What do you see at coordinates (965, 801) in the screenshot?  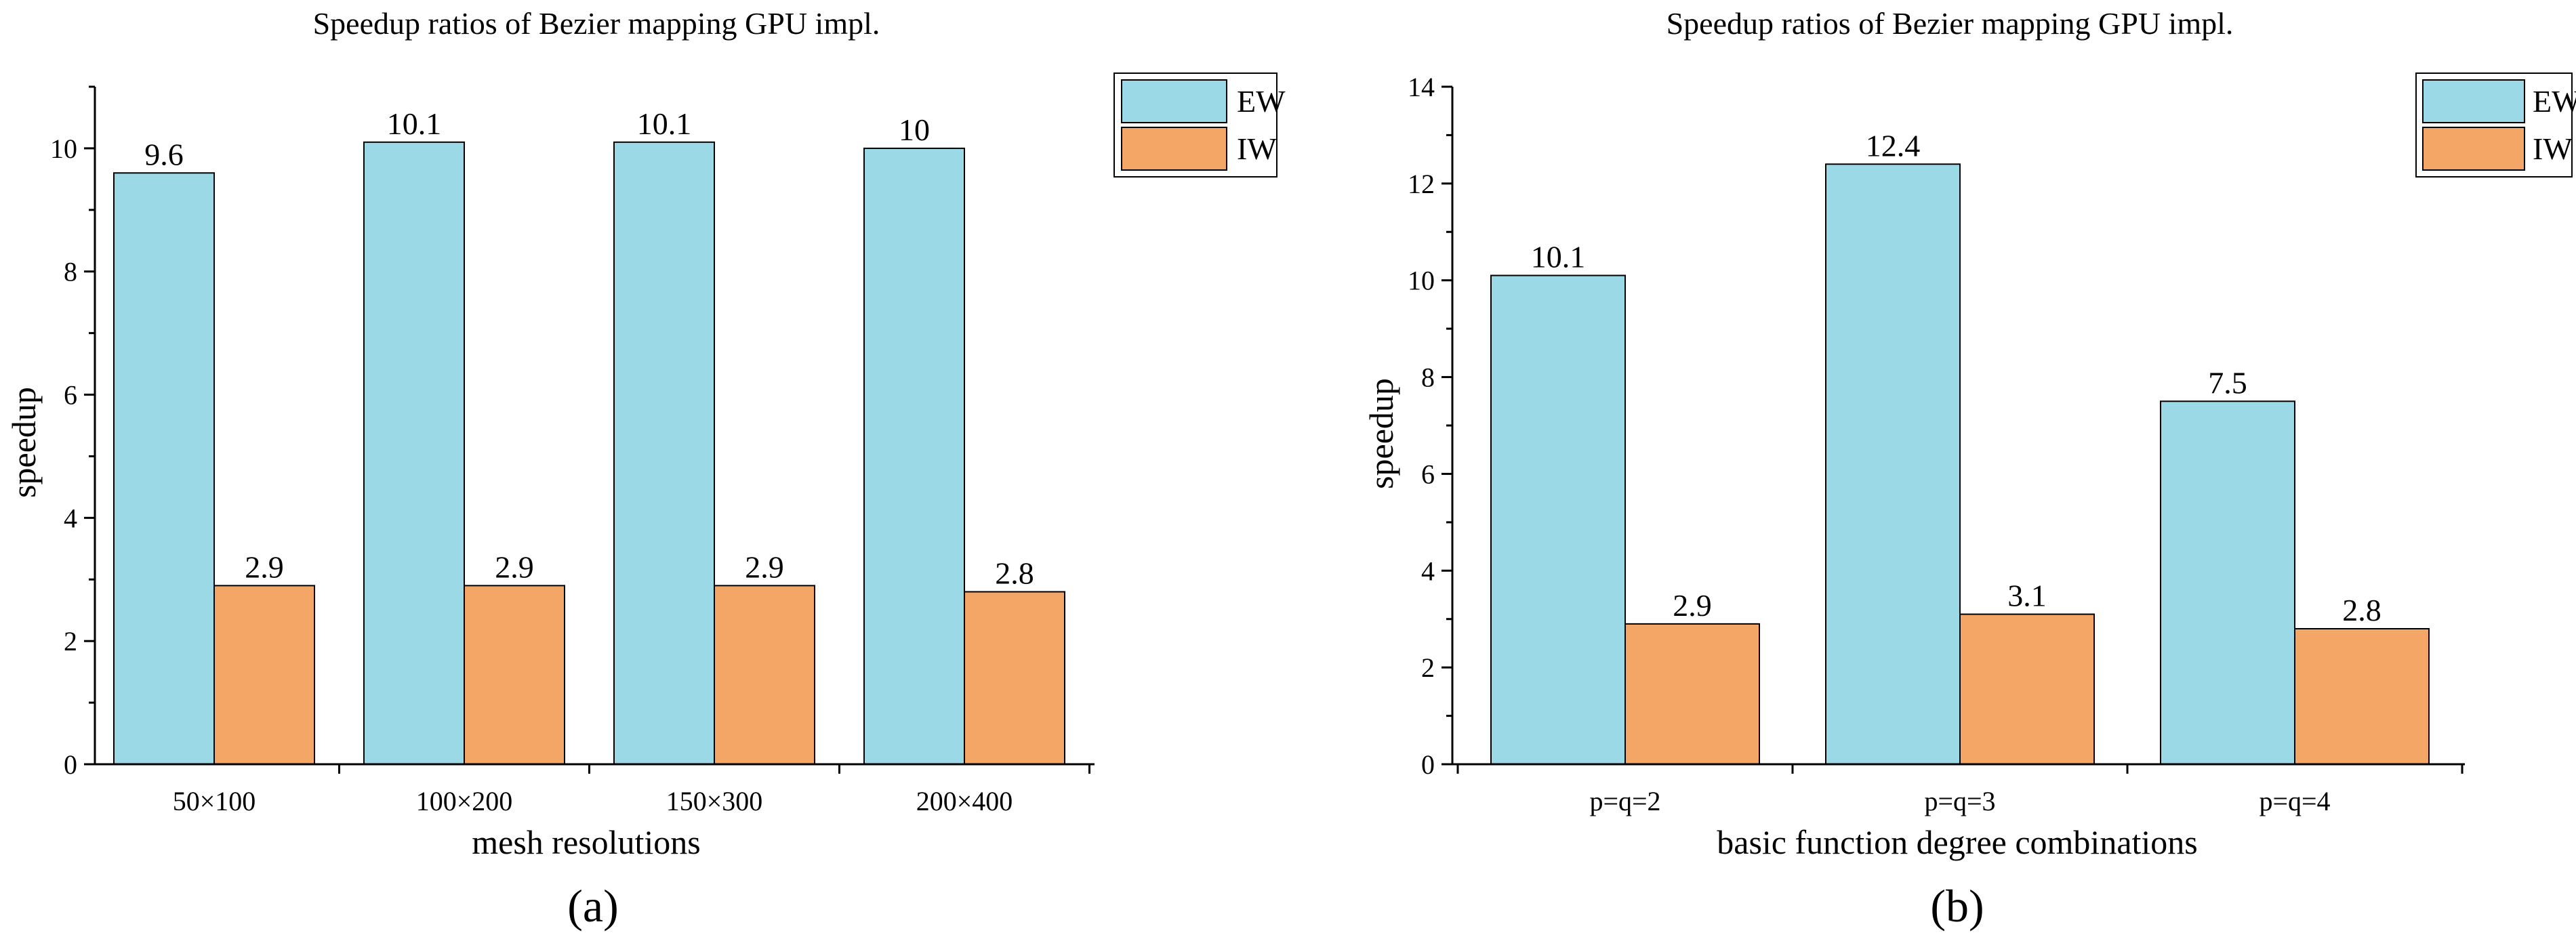 I see `x-tick-label: 200×400` at bounding box center [965, 801].